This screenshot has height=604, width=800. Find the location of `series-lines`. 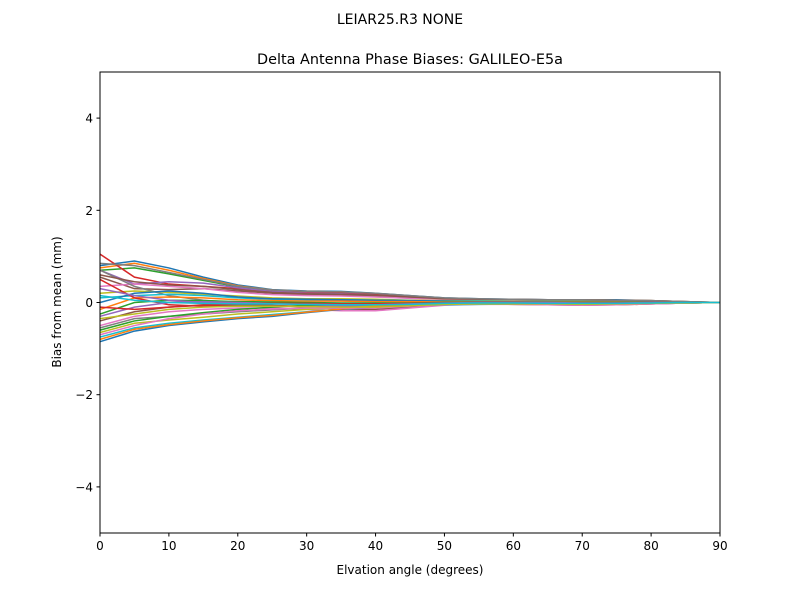

series-lines is located at coordinates (410, 298).